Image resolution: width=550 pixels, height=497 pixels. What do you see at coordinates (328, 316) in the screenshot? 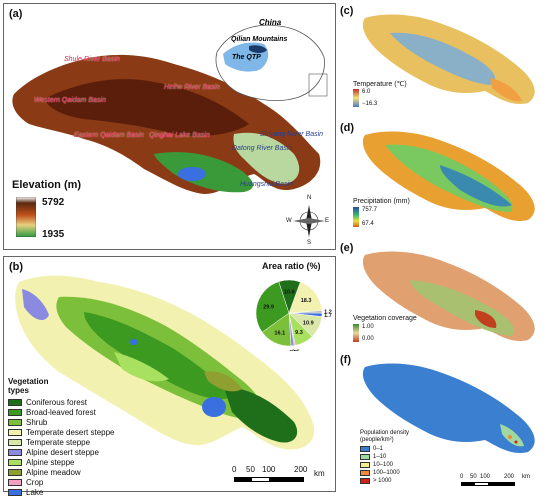
I see `pie-label-2: 1.7` at bounding box center [328, 316].